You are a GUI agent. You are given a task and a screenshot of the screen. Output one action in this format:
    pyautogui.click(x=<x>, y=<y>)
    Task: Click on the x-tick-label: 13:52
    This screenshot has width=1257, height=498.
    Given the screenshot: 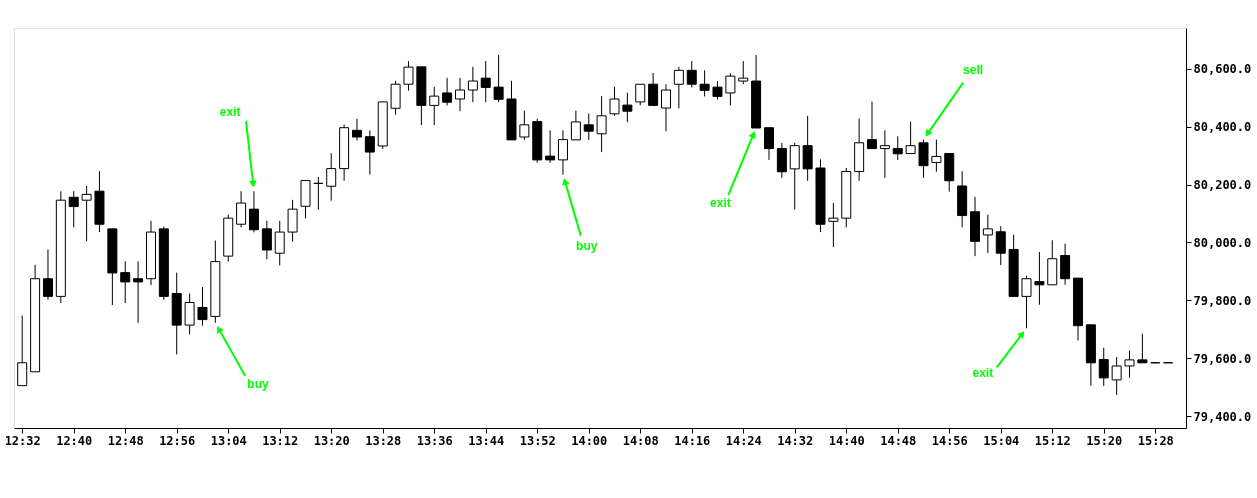 What is the action you would take?
    pyautogui.click(x=537, y=440)
    